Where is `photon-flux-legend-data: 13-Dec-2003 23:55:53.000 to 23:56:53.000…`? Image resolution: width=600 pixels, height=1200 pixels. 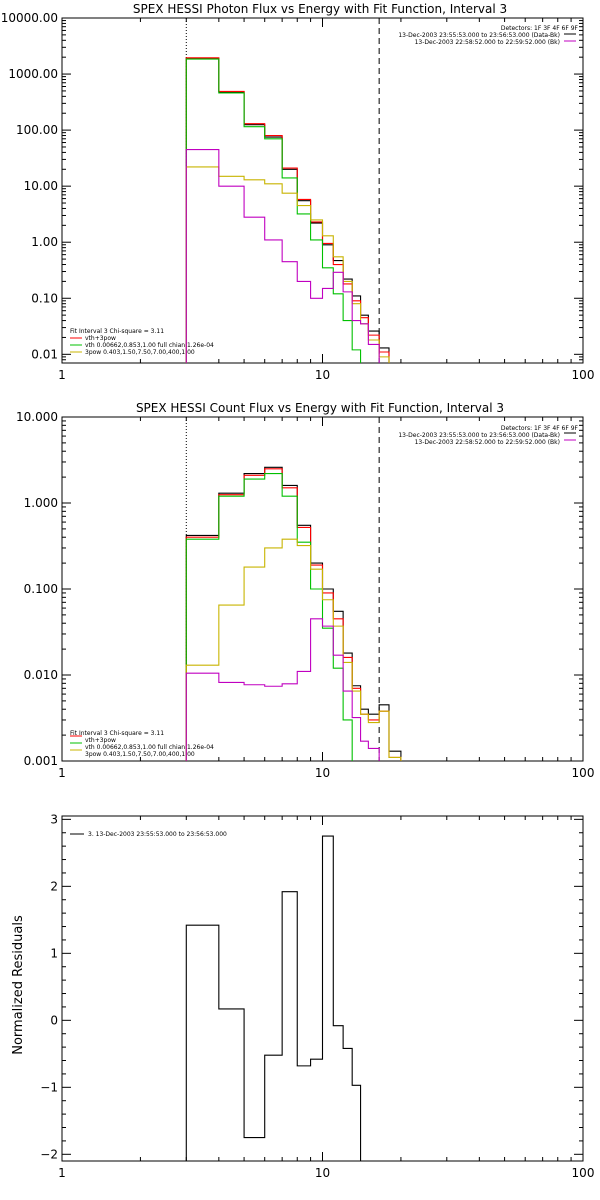 photon-flux-legend-data: 13-Dec-2003 23:55:53.000 to 23:56:53.000… is located at coordinates (479, 35).